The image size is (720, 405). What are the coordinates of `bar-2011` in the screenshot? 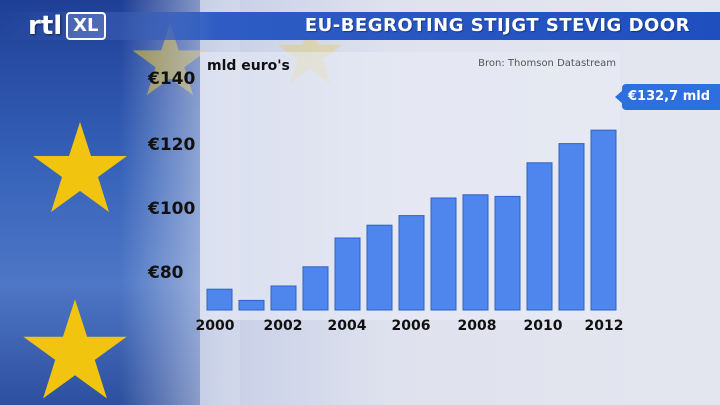 It's located at (571, 227).